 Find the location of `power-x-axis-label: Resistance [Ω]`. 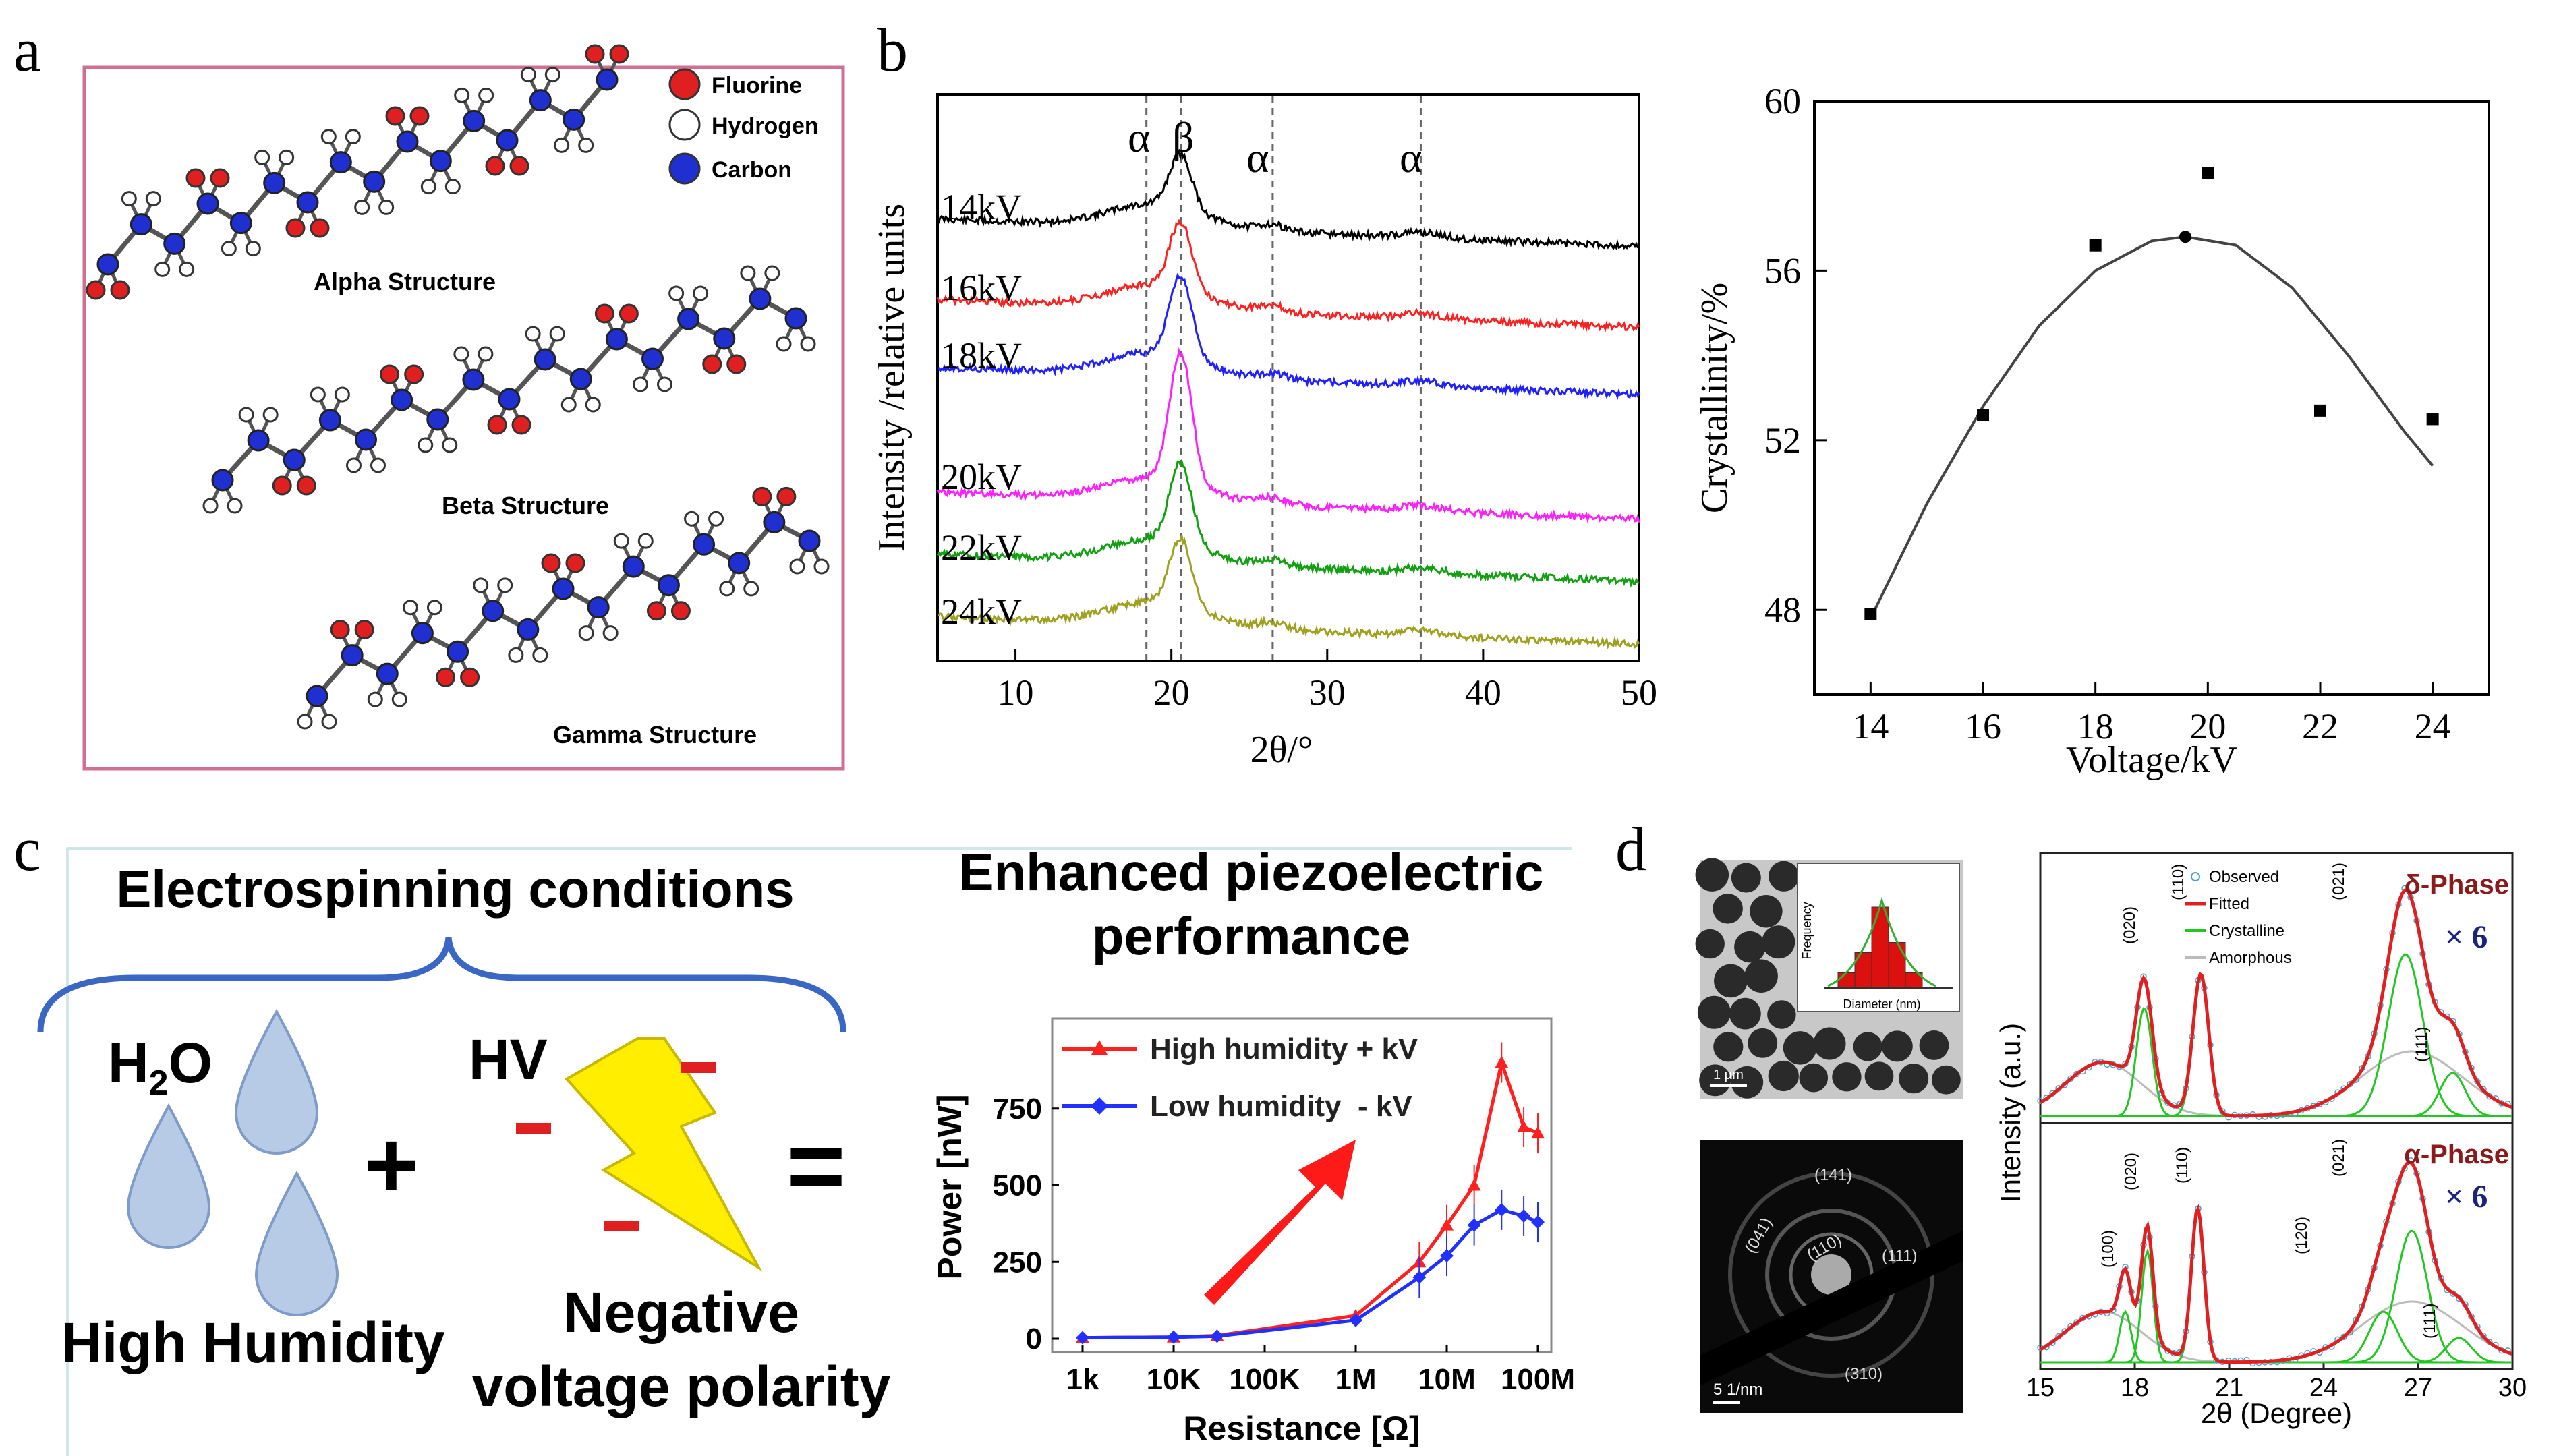

power-x-axis-label: Resistance [Ω] is located at coordinates (1301, 1428).